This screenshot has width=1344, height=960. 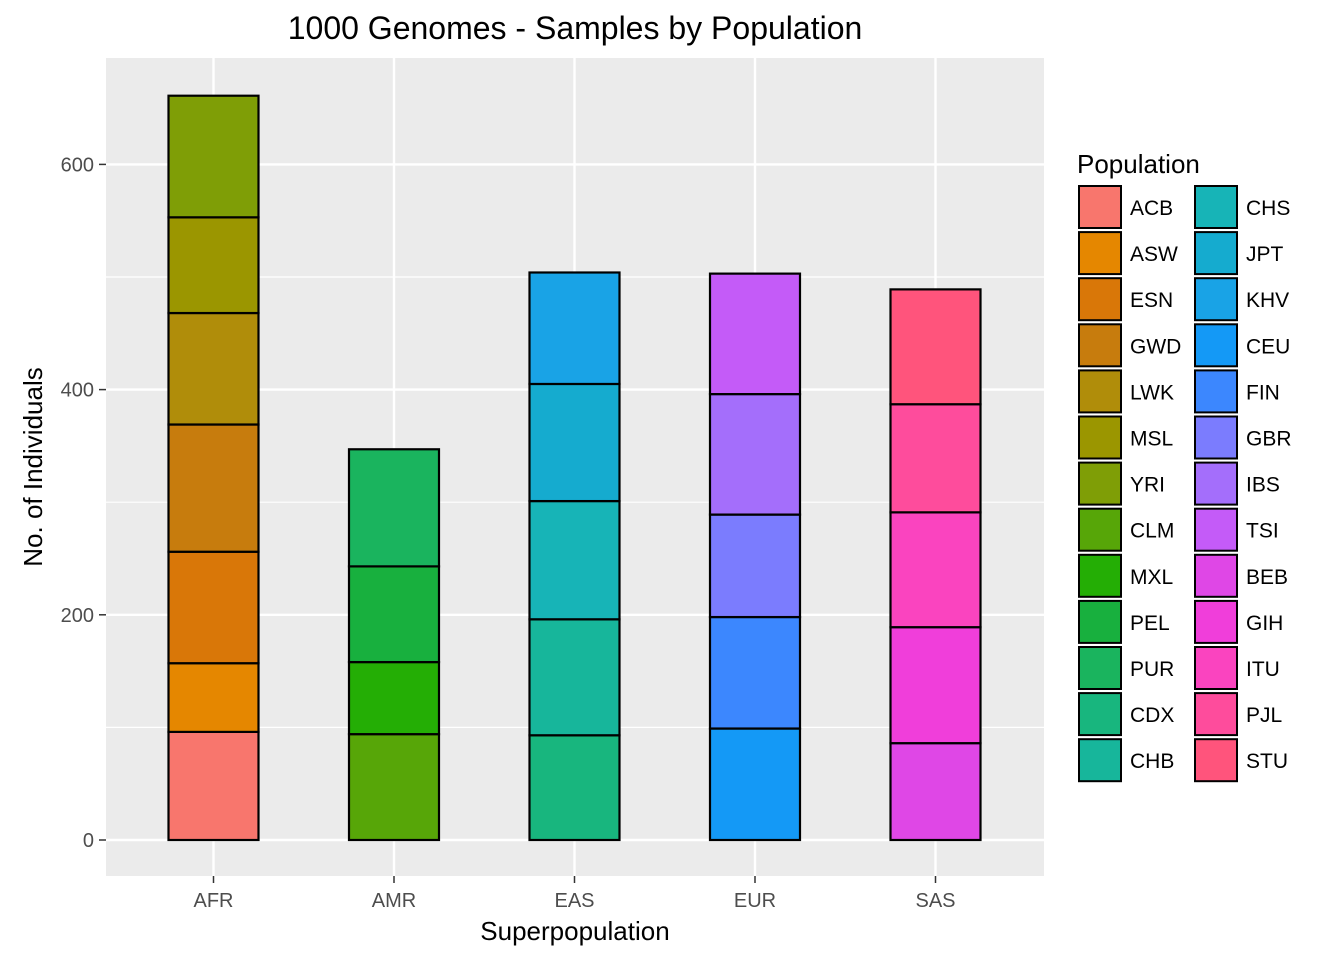 What do you see at coordinates (1100, 760) in the screenshot?
I see `legend-key-chb` at bounding box center [1100, 760].